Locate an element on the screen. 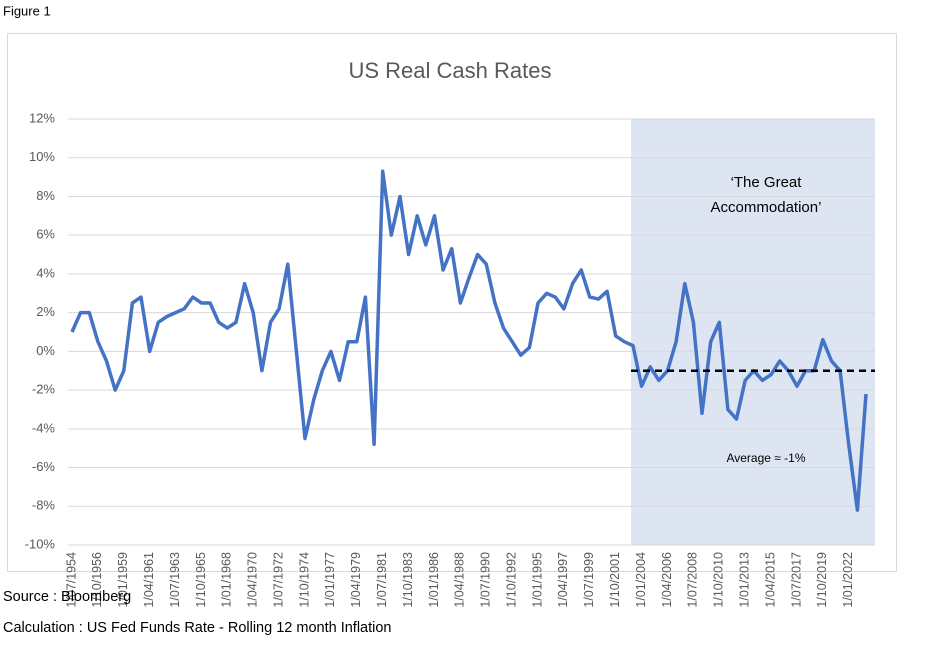 The height and width of the screenshot is (651, 940). y-tick-label: -8% is located at coordinates (44, 505).